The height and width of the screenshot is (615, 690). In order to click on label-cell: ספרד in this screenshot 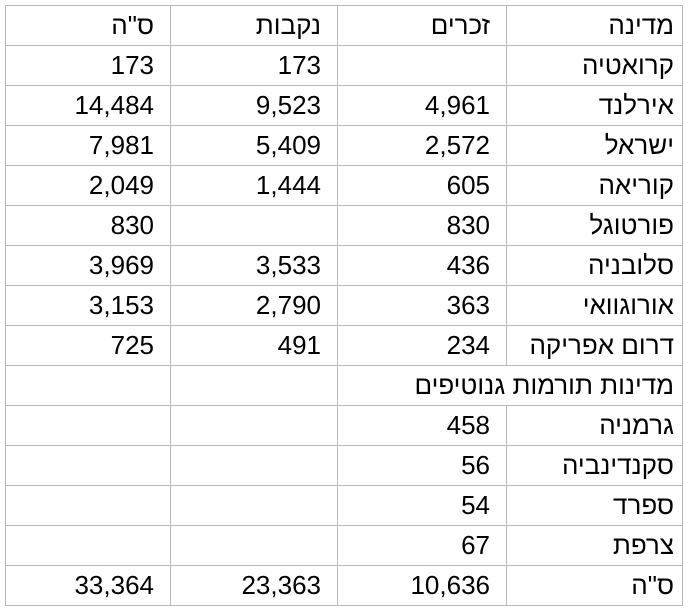, I will do `click(594, 505)`.